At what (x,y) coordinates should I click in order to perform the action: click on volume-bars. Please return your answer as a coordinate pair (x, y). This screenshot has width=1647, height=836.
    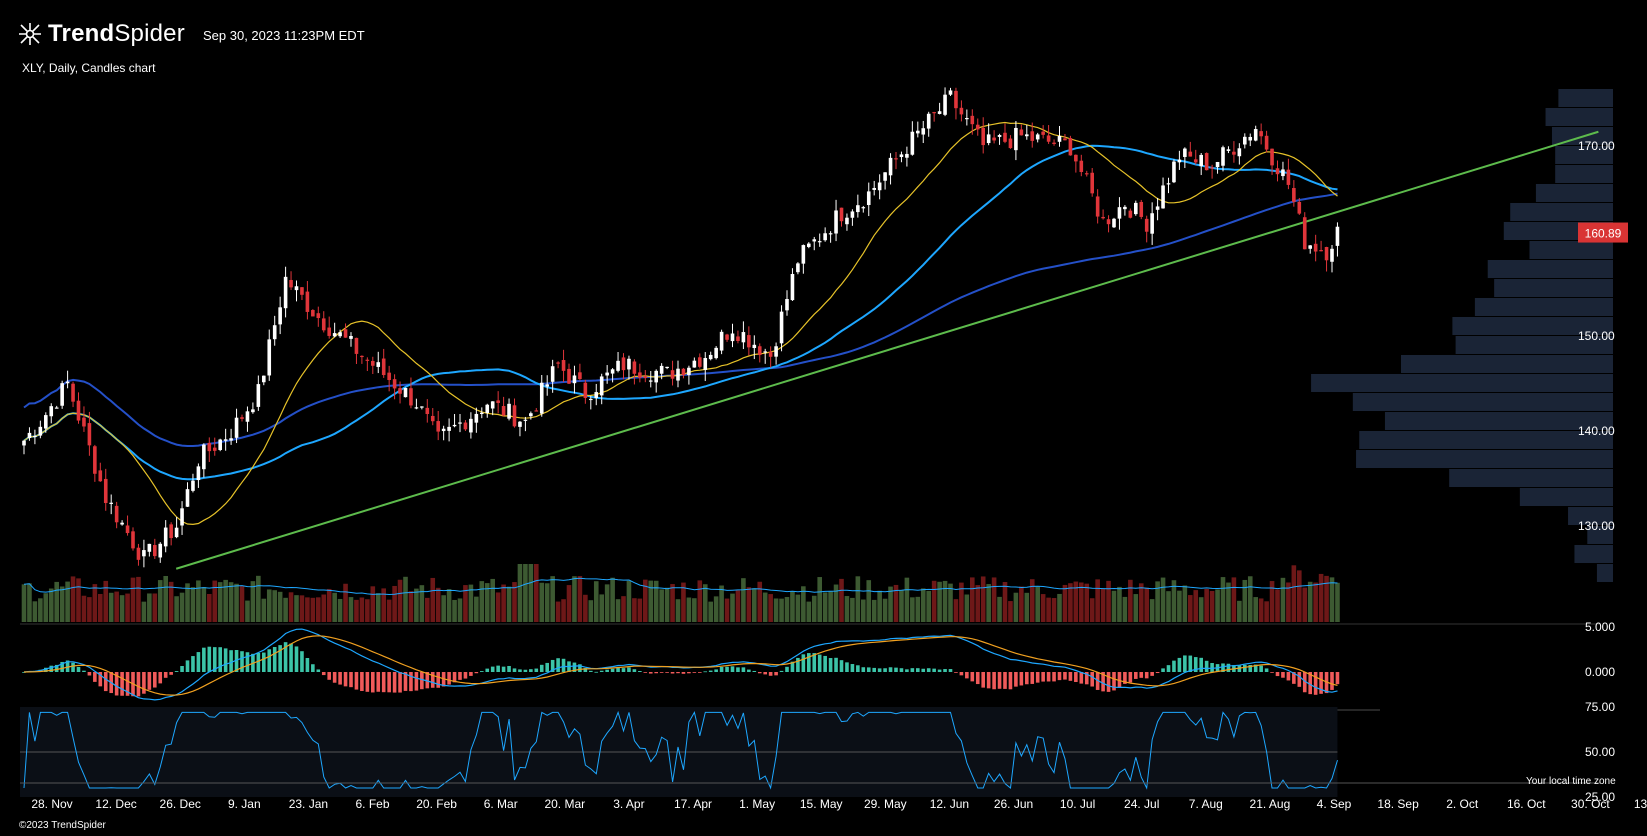
    Looking at the image, I should click on (680, 593).